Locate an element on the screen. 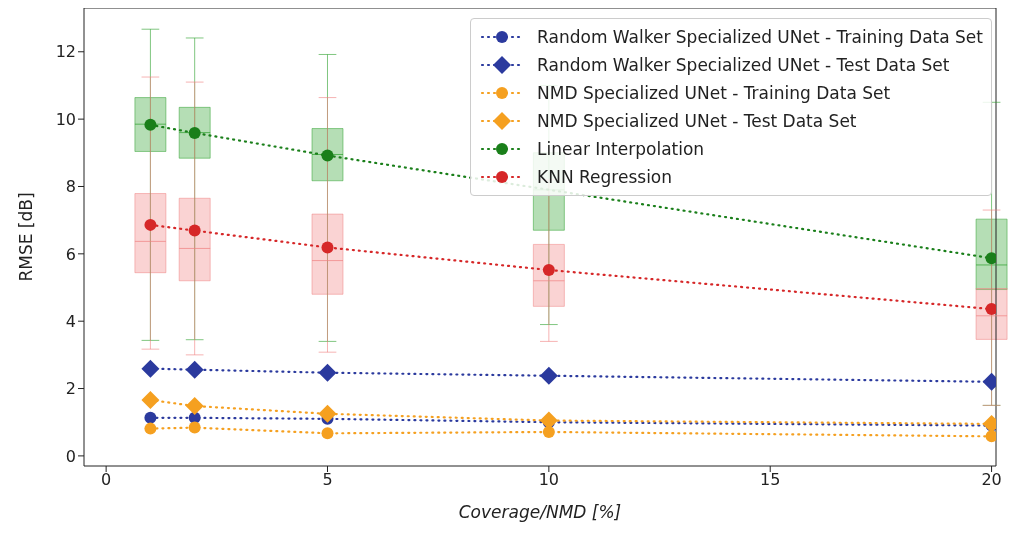 The image size is (1014, 544). y-tick-label: 2 is located at coordinates (70, 389).